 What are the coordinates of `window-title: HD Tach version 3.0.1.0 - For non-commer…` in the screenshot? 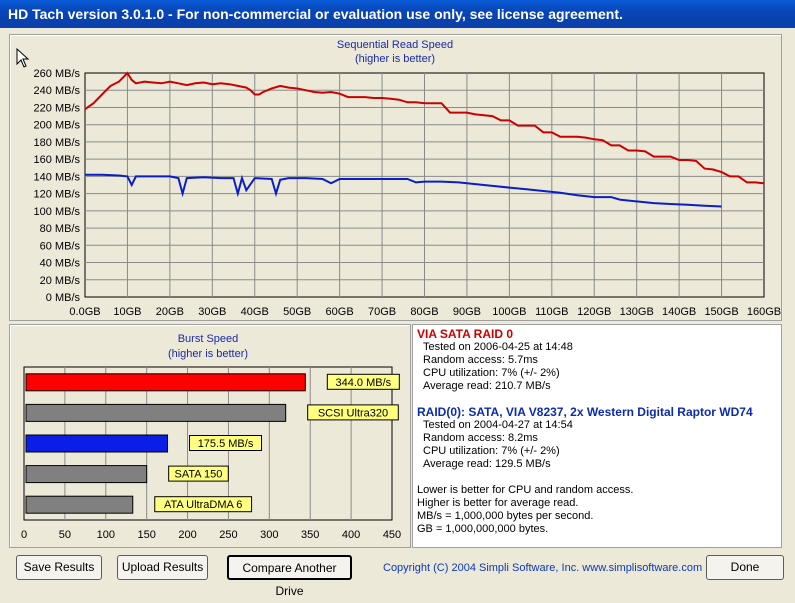 It's located at (397, 14).